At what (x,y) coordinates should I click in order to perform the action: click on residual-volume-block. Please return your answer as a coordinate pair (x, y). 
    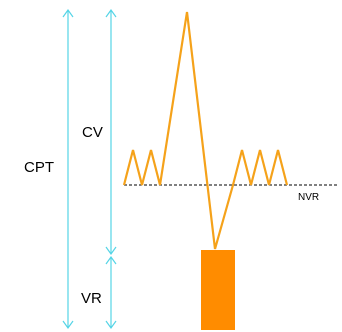
    Looking at the image, I should click on (218, 290).